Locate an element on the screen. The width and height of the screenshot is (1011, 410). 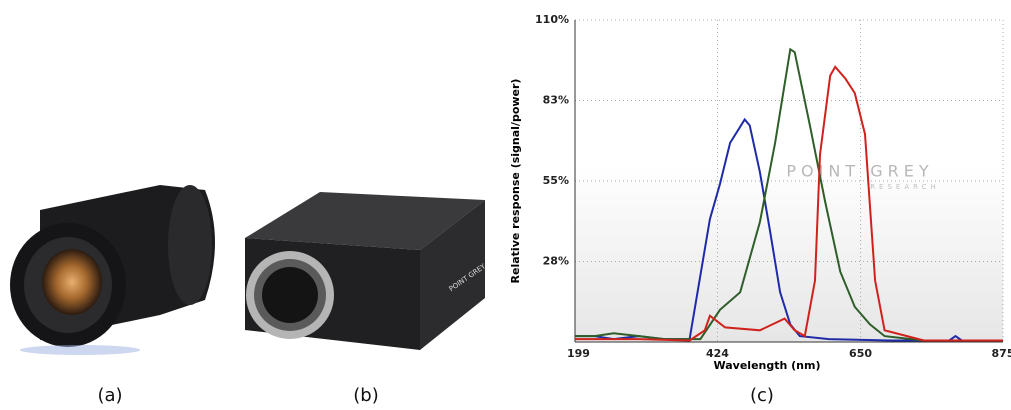
lens-photo is located at coordinates (112, 270).